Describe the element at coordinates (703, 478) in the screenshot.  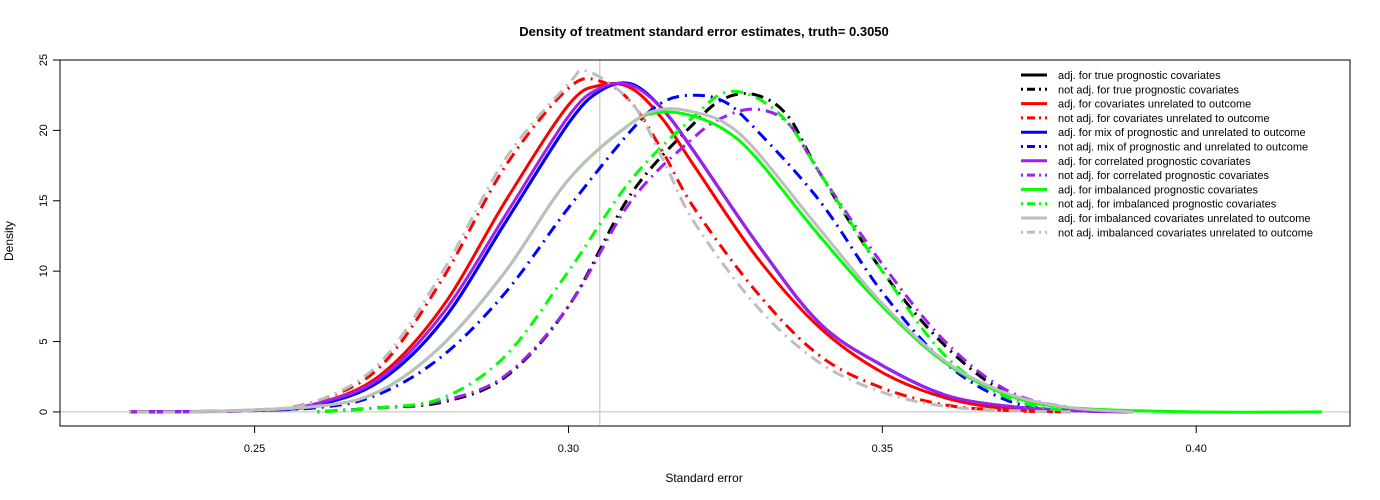
I see `x-axis-label: Standard error` at that location.